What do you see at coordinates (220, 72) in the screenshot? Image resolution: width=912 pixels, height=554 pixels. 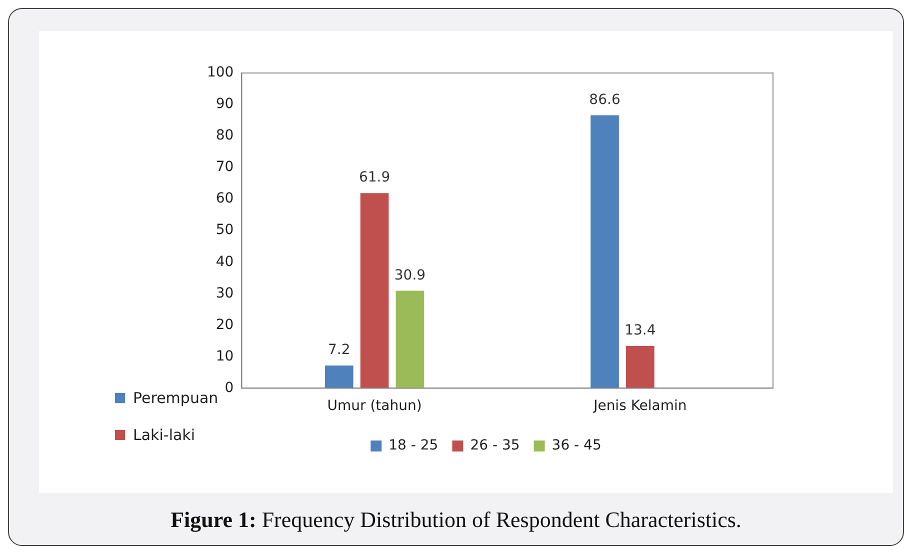 I see `y-tick-label: 100` at bounding box center [220, 72].